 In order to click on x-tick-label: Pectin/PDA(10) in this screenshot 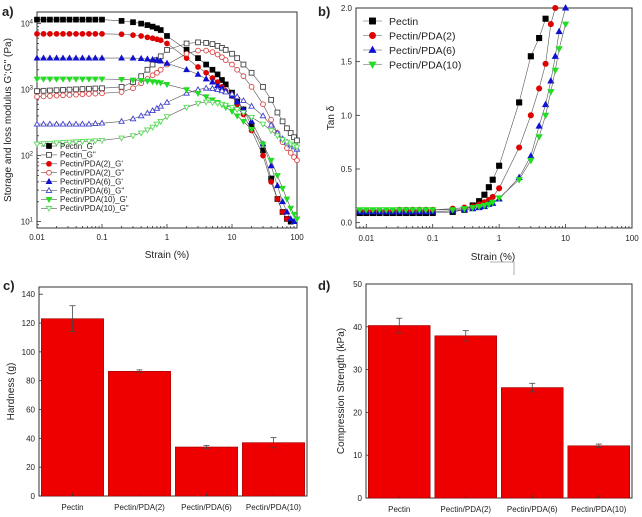, I will do `click(273, 507)`.